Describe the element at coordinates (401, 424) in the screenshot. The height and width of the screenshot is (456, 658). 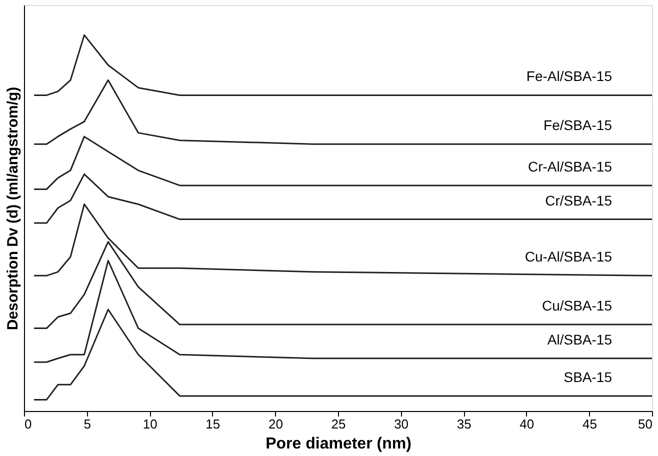
I see `x-tick-label: 30` at that location.